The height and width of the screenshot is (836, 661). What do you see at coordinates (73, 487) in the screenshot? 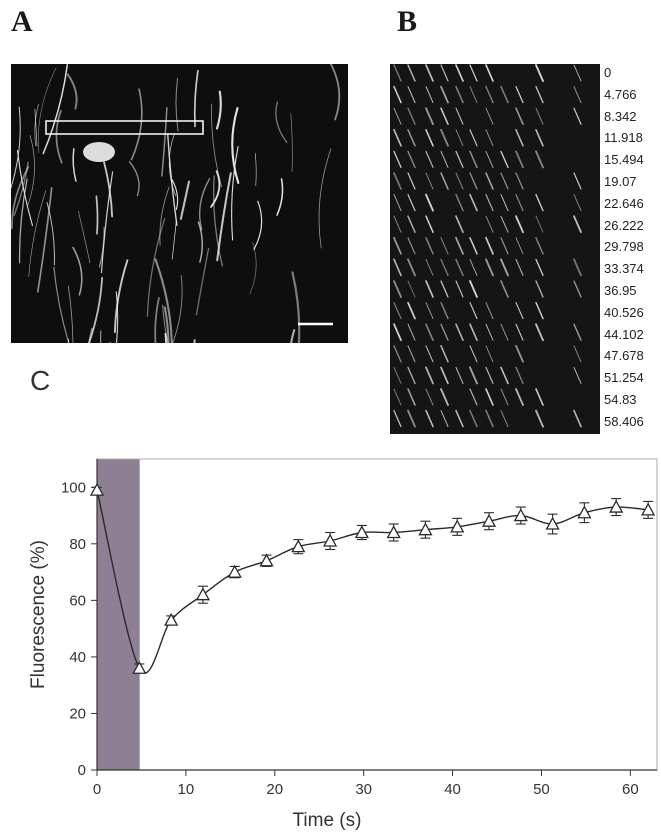
I see `y-tick-label: 100` at bounding box center [73, 487].